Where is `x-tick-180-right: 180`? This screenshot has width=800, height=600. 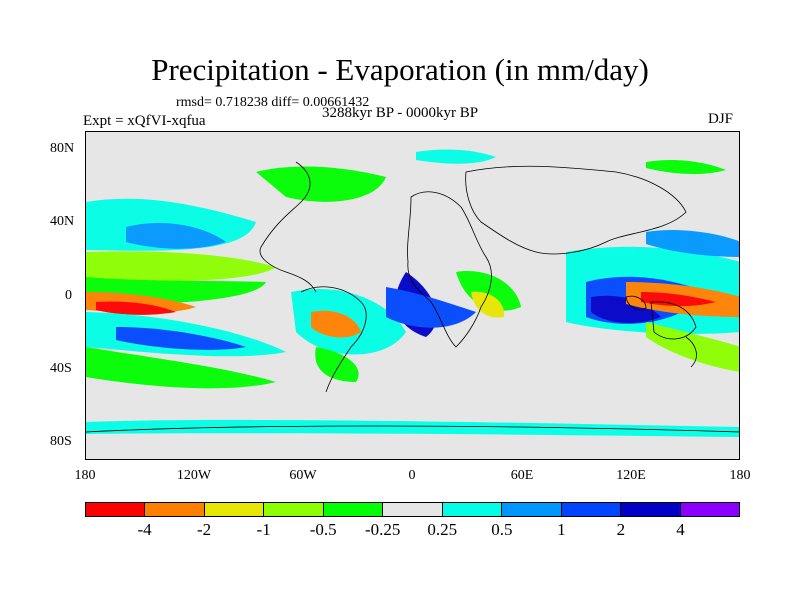
x-tick-180-right: 180 is located at coordinates (740, 475).